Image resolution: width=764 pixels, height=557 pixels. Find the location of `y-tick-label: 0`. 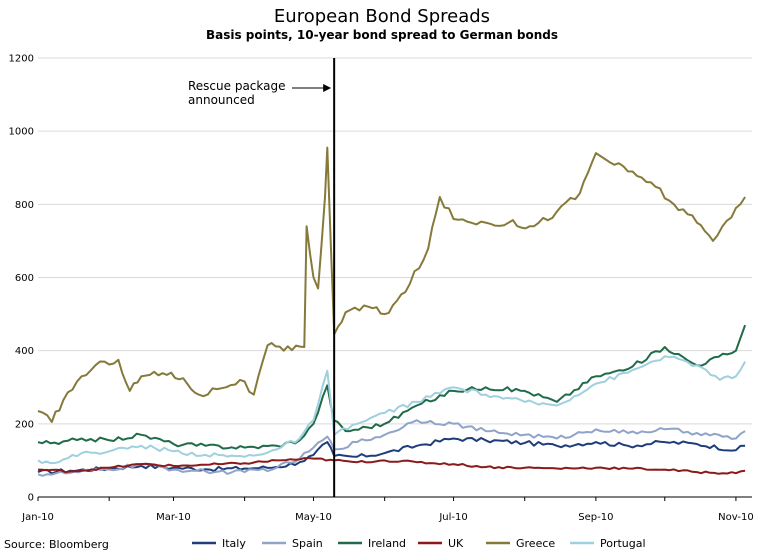

y-tick-label: 0 is located at coordinates (31, 498).